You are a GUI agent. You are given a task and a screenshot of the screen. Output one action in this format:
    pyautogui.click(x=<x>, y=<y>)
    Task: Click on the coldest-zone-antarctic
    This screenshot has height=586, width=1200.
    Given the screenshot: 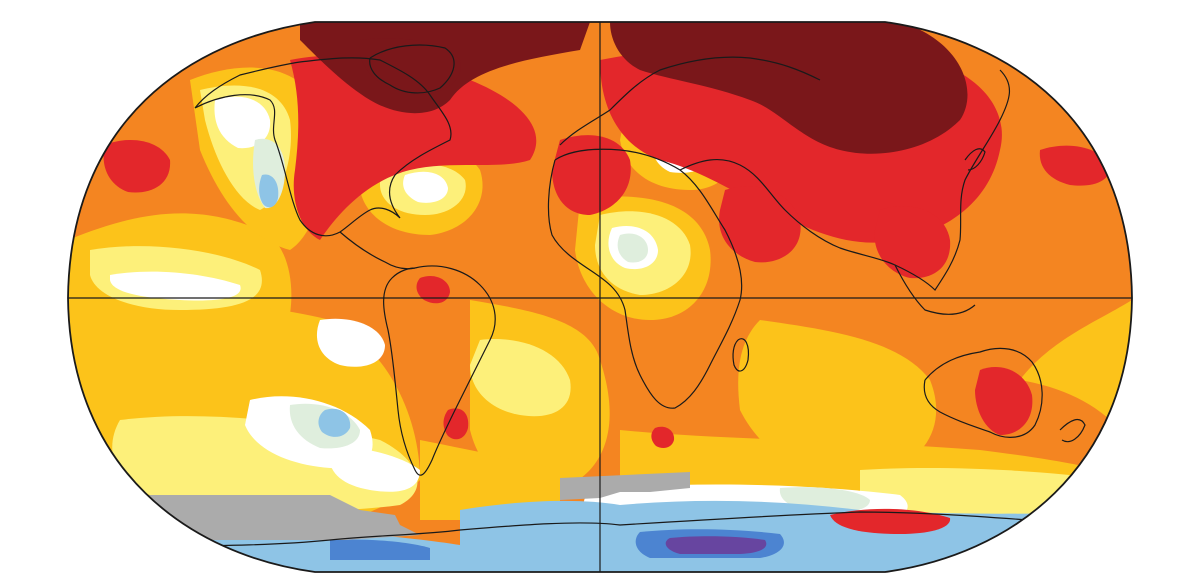 What is the action you would take?
    pyautogui.click(x=716, y=545)
    